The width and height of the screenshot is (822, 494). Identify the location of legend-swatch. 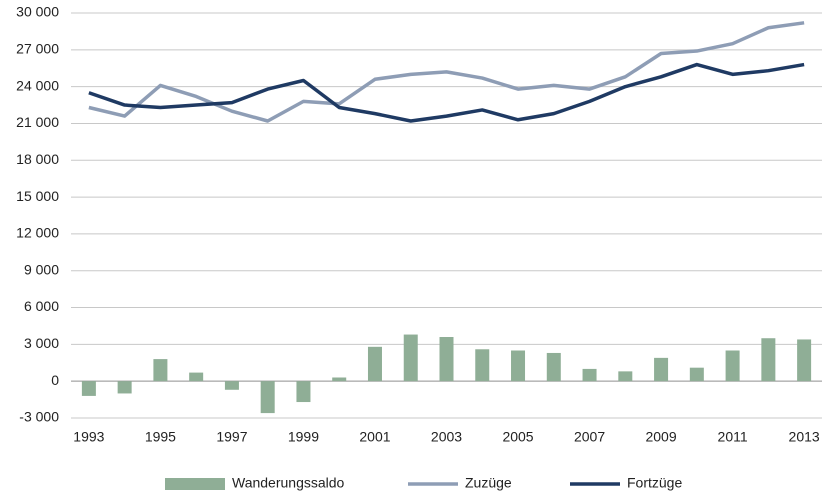
(195, 484).